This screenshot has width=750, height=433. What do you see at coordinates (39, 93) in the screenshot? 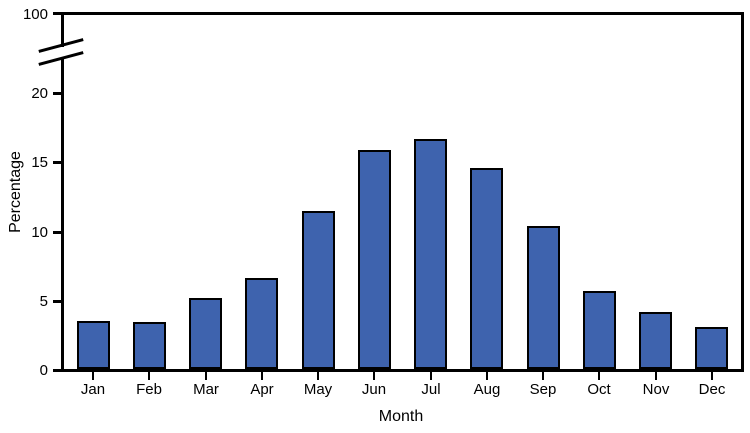
I see `y-tick-label: 20` at bounding box center [39, 93].